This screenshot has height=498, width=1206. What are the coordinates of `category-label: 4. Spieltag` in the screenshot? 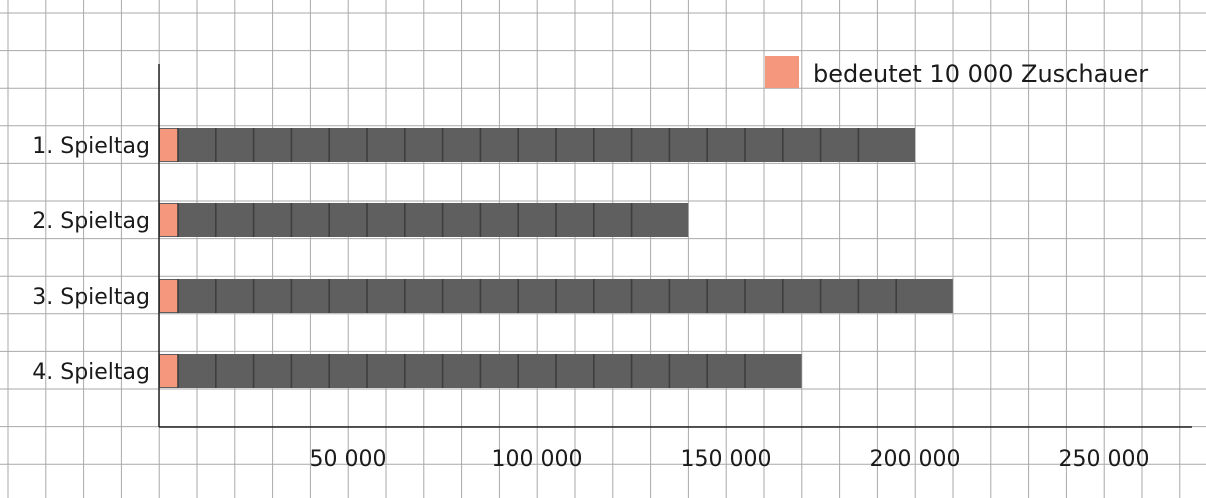 It's located at (91, 372).